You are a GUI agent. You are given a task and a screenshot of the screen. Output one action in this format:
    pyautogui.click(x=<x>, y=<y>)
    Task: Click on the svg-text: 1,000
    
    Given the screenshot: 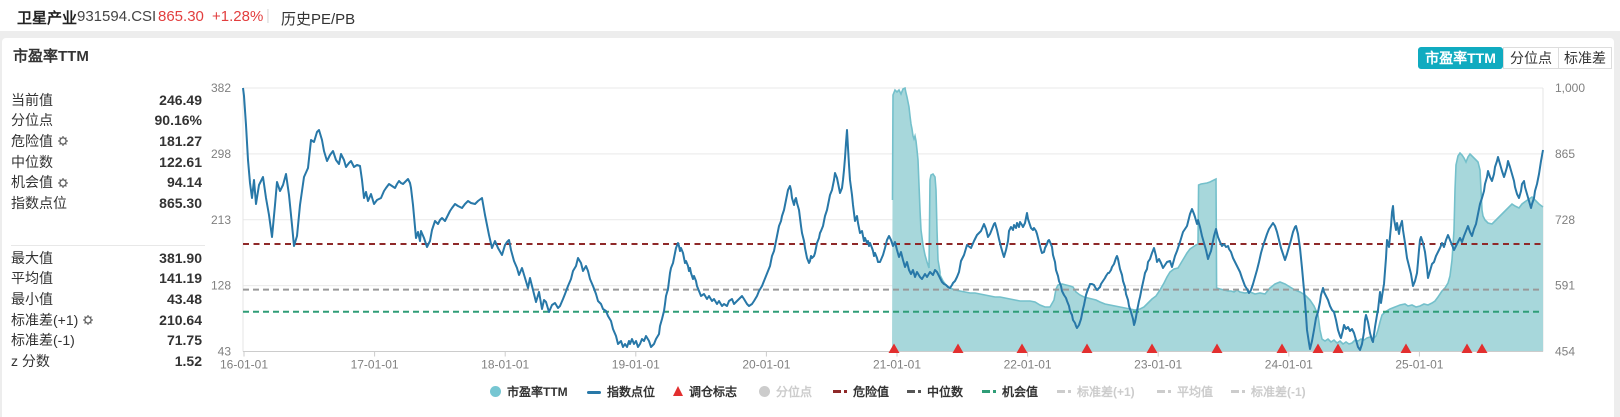 What is the action you would take?
    pyautogui.click(x=1570, y=88)
    